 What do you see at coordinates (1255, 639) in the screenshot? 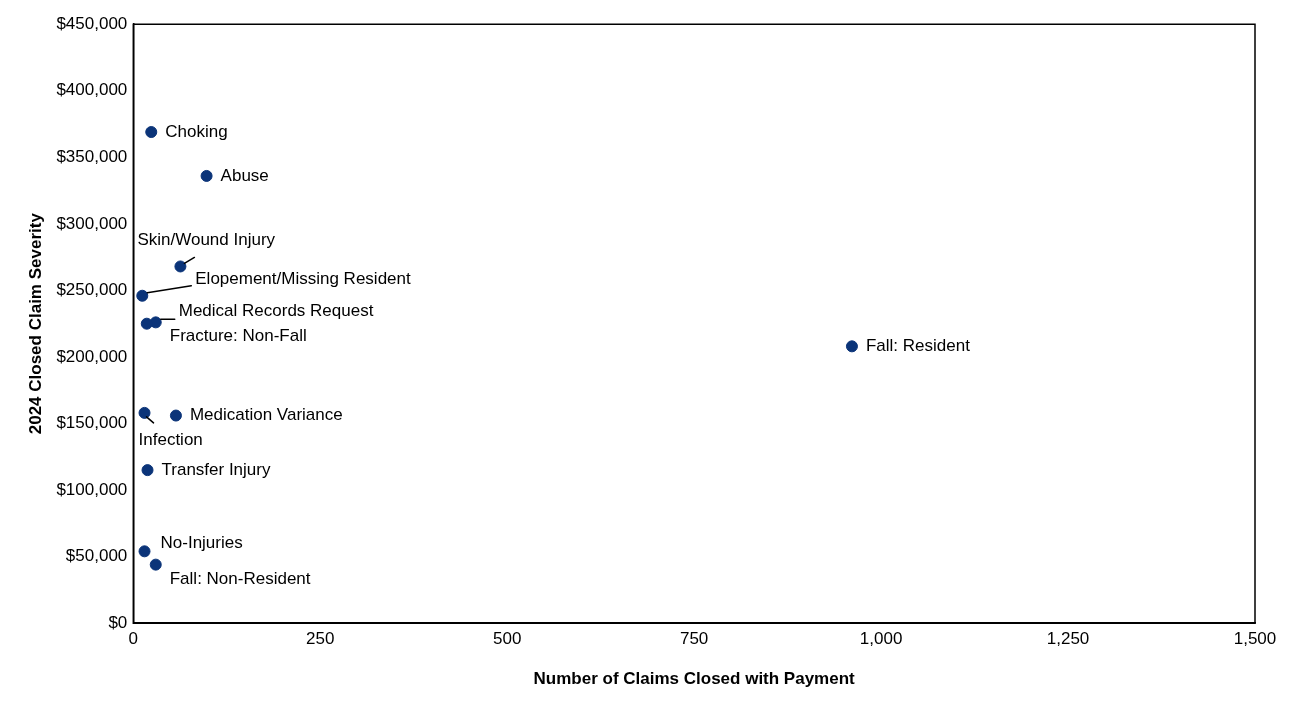
I see `x-tick-label: 1,500` at bounding box center [1255, 639].